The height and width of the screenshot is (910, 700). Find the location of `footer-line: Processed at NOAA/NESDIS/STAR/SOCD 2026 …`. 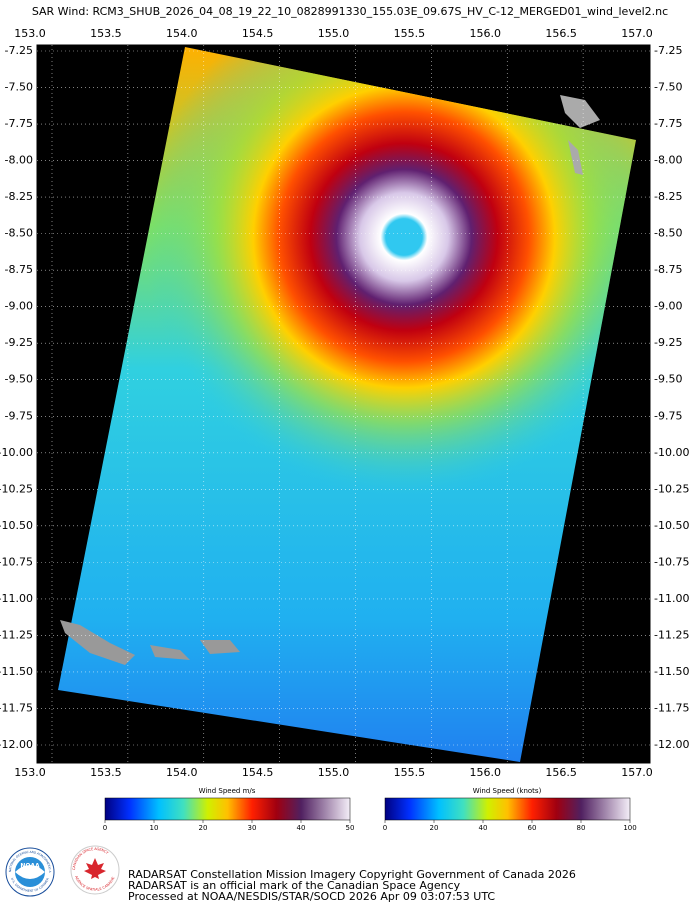

footer-line: Processed at NOAA/NESDIS/STAR/SOCD 2026 … is located at coordinates (311, 896).